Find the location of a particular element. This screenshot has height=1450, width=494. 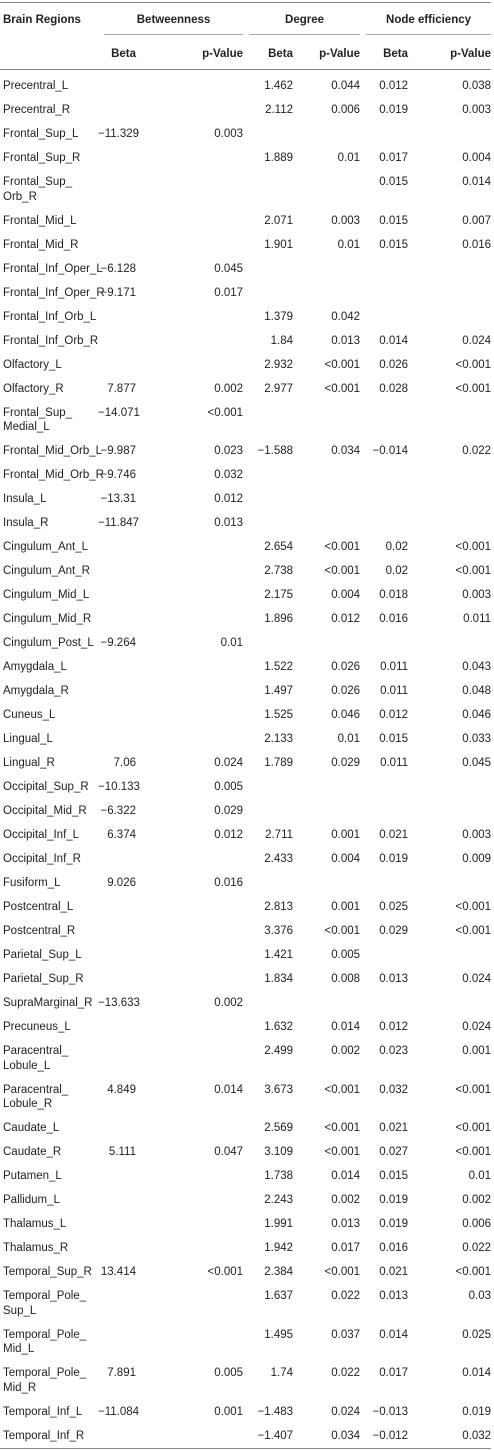

region-name: Fusiform_L is located at coordinates (32, 883).